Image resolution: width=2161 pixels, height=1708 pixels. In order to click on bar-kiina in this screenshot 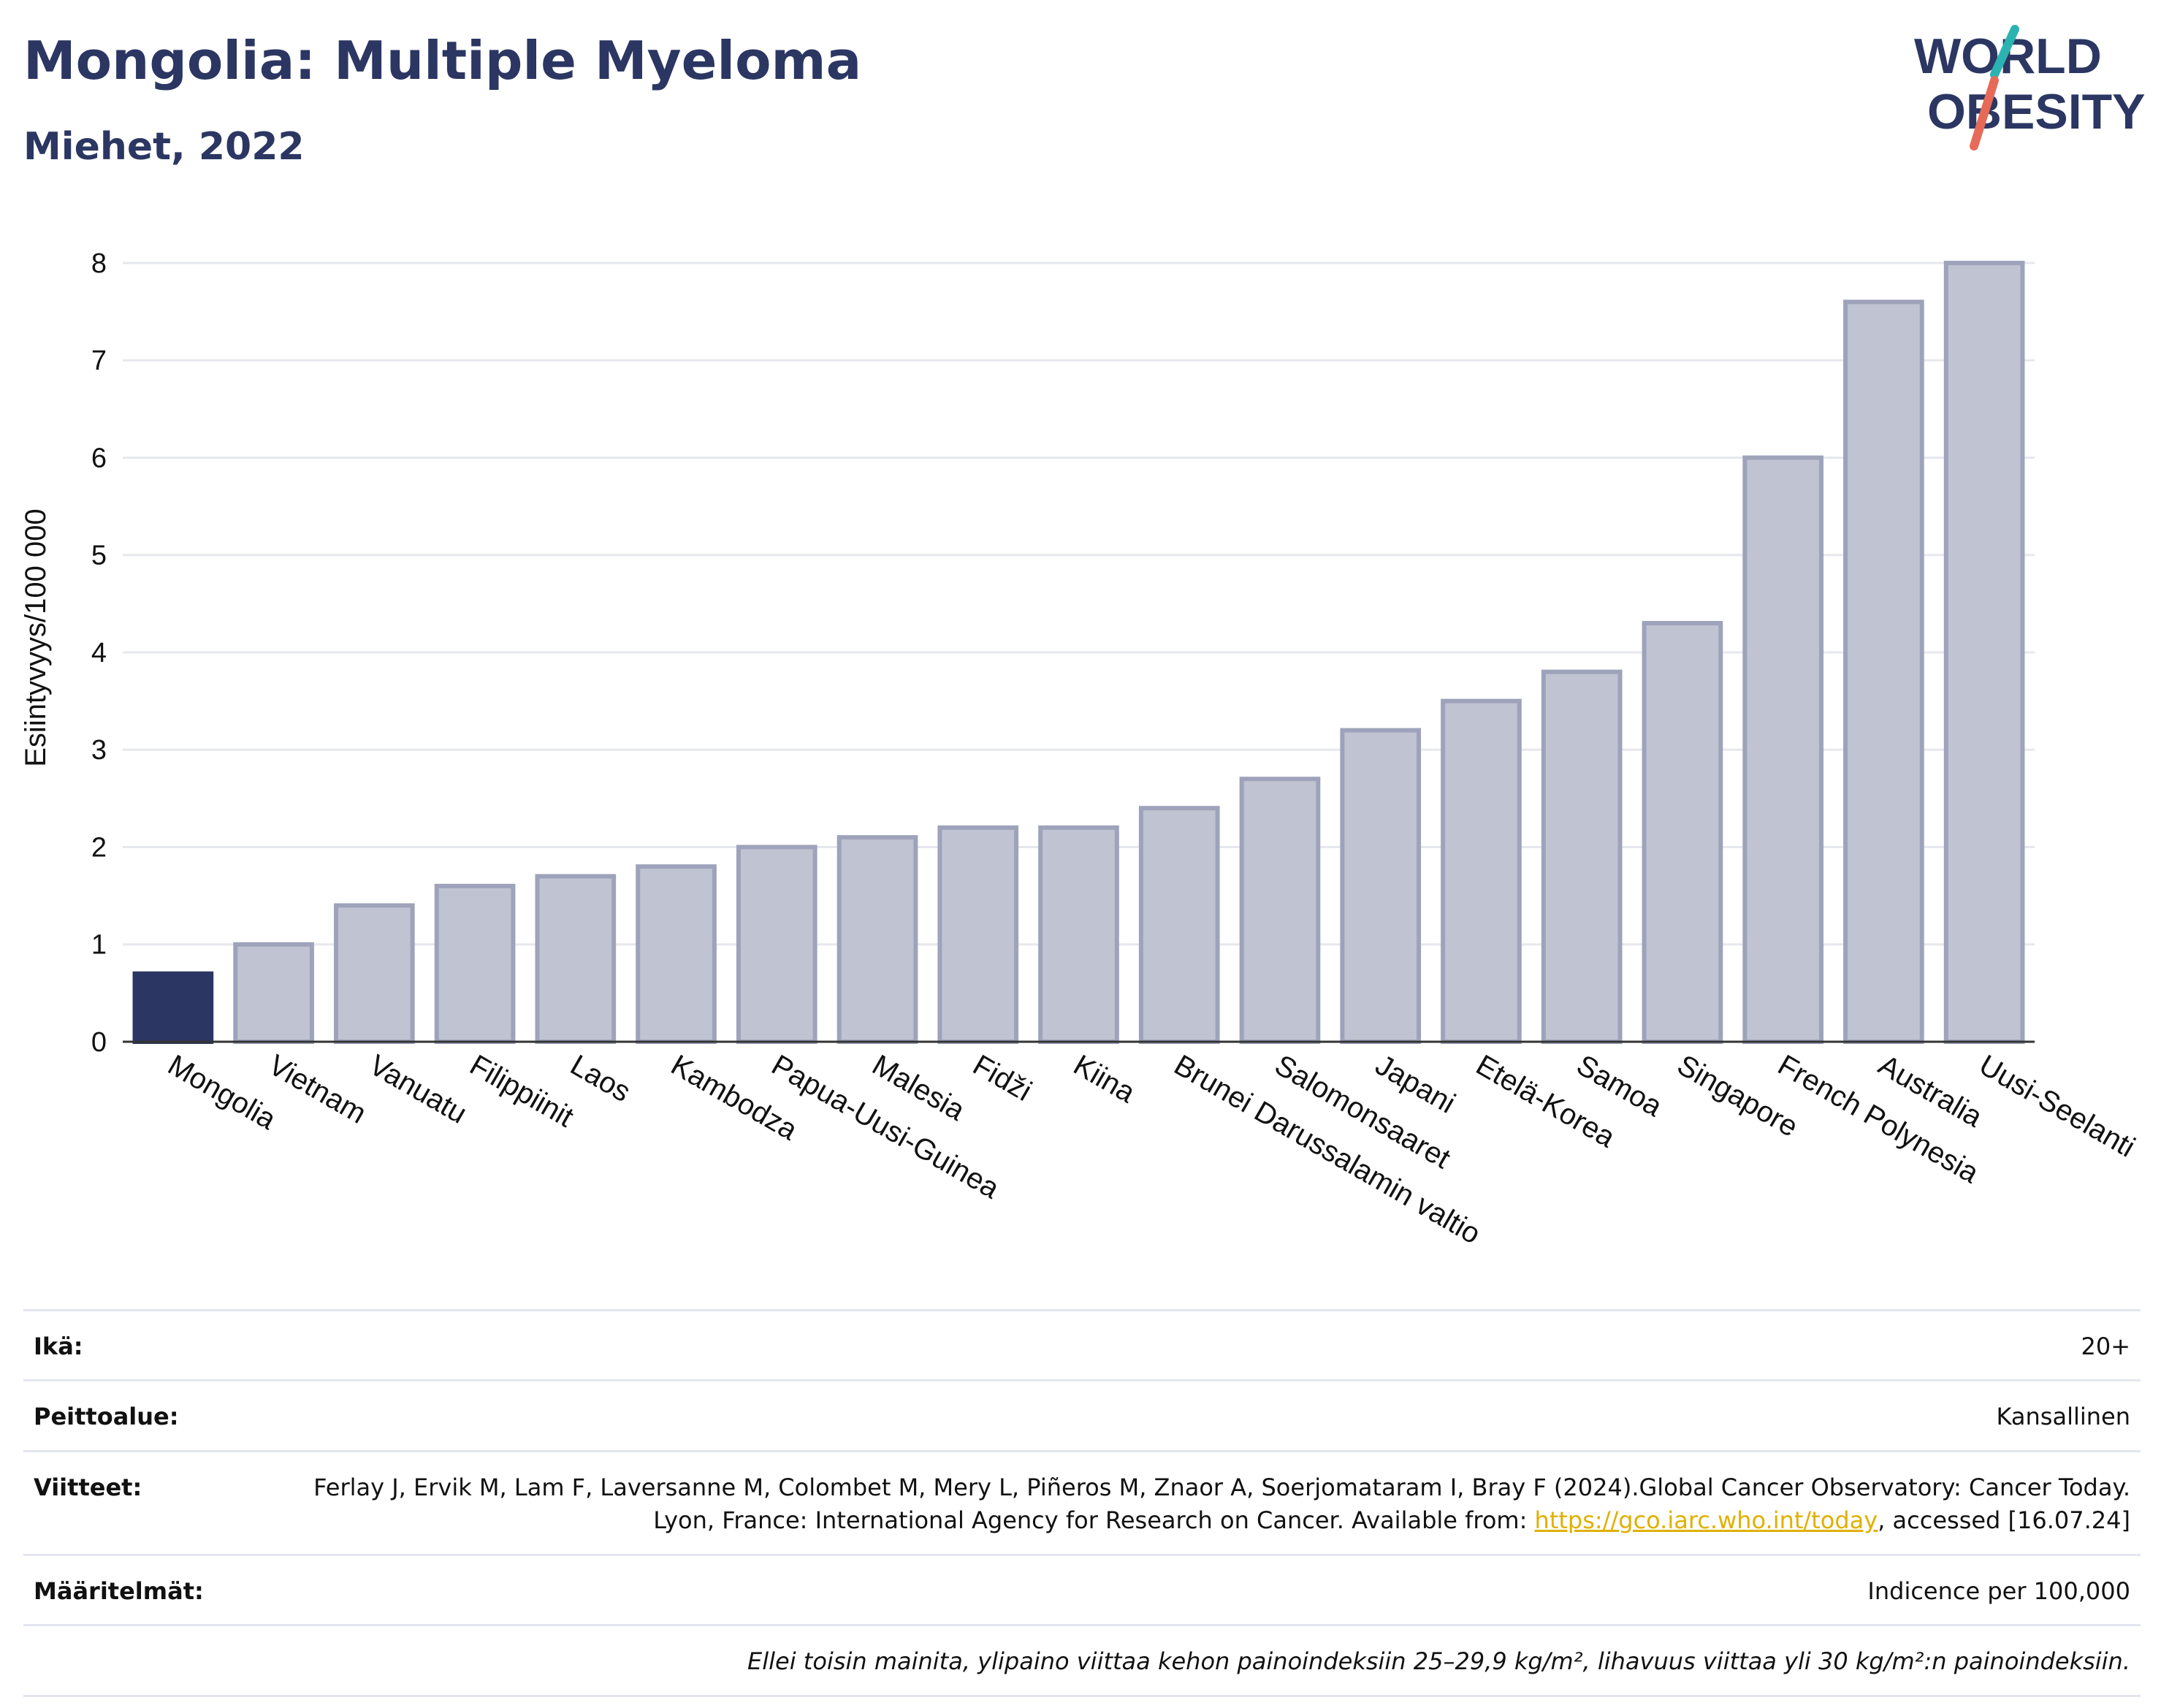, I will do `click(1078, 934)`.